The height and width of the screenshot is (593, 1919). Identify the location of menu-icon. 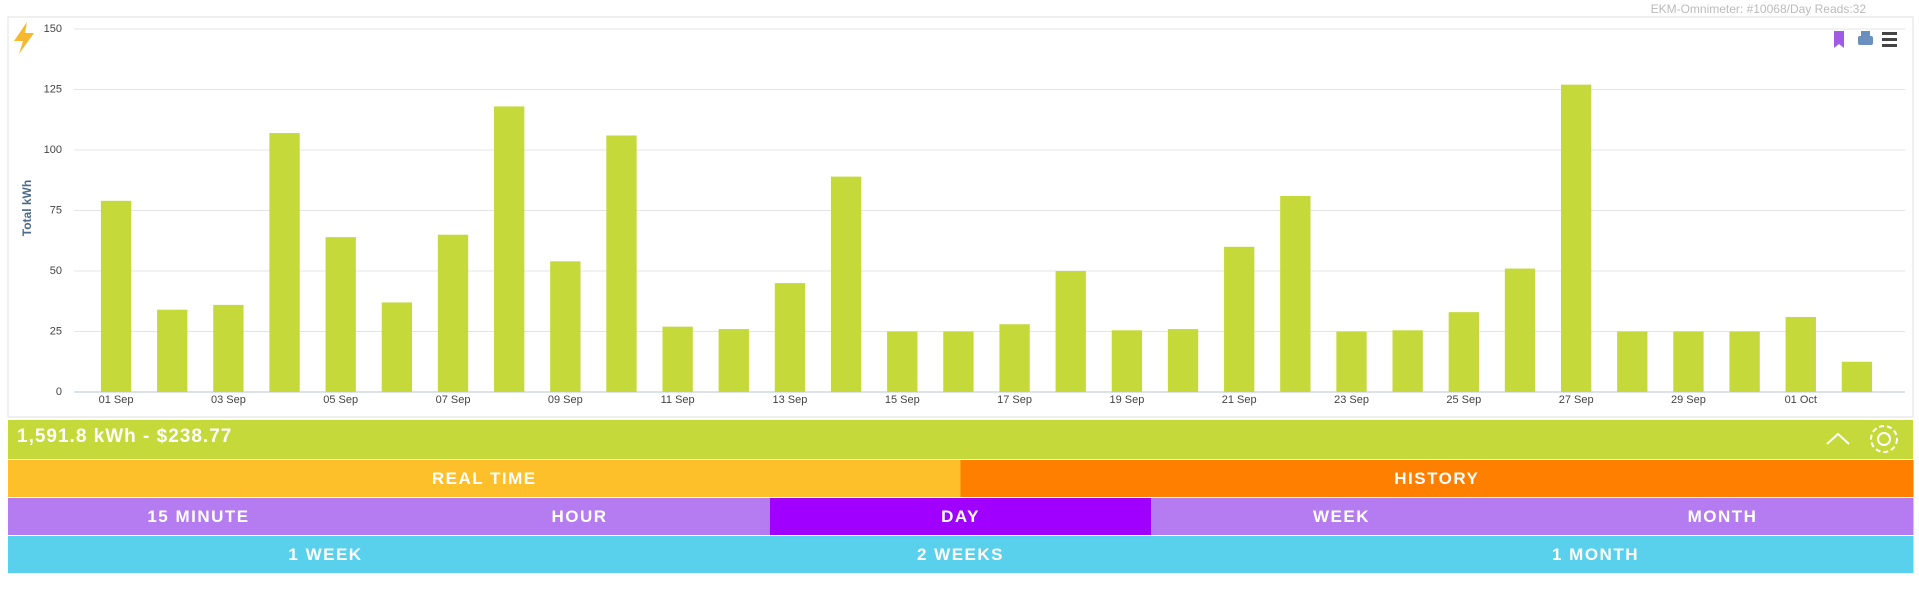
(1889, 39).